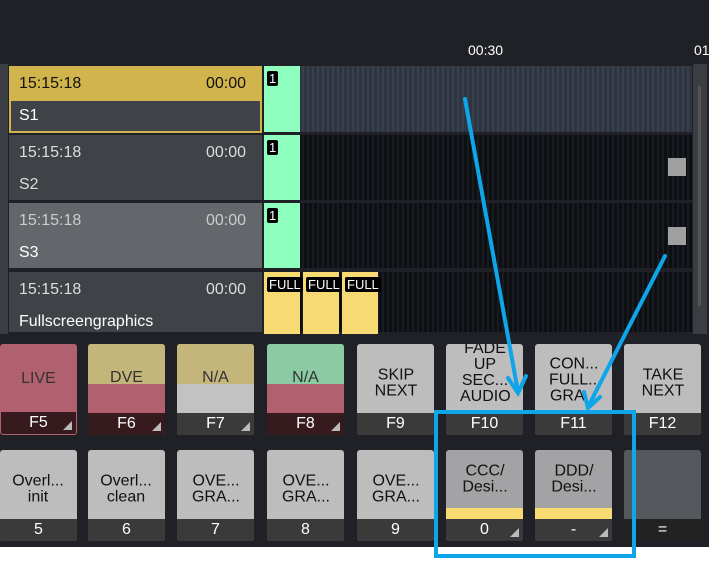 The height and width of the screenshot is (564, 709). I want to click on row-name: S3, so click(29, 252).